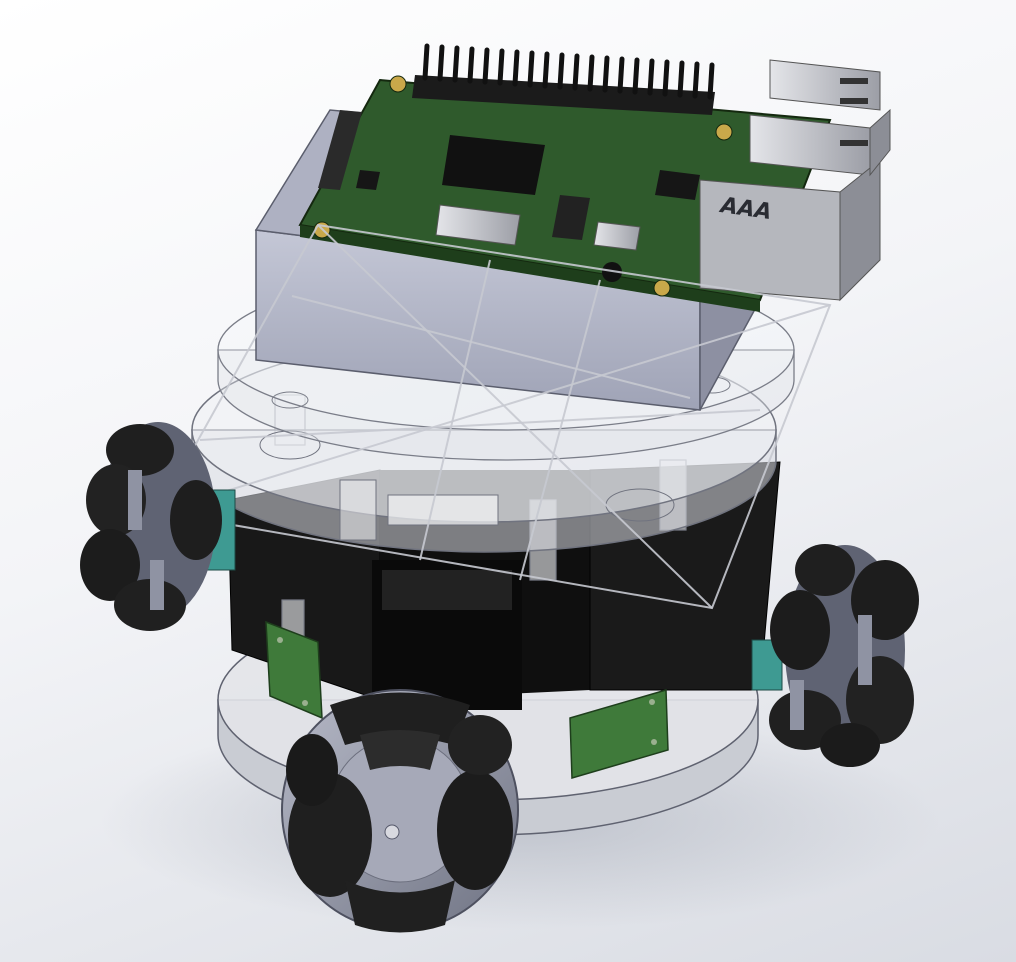 The width and height of the screenshot is (1016, 962). I want to click on sensor-board-right, so click(619, 734).